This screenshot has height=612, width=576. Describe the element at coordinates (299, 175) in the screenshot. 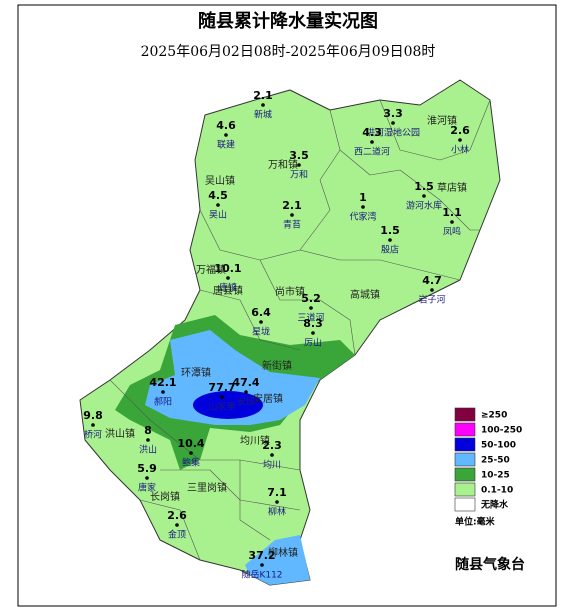

I see `station-name: 万和` at that location.